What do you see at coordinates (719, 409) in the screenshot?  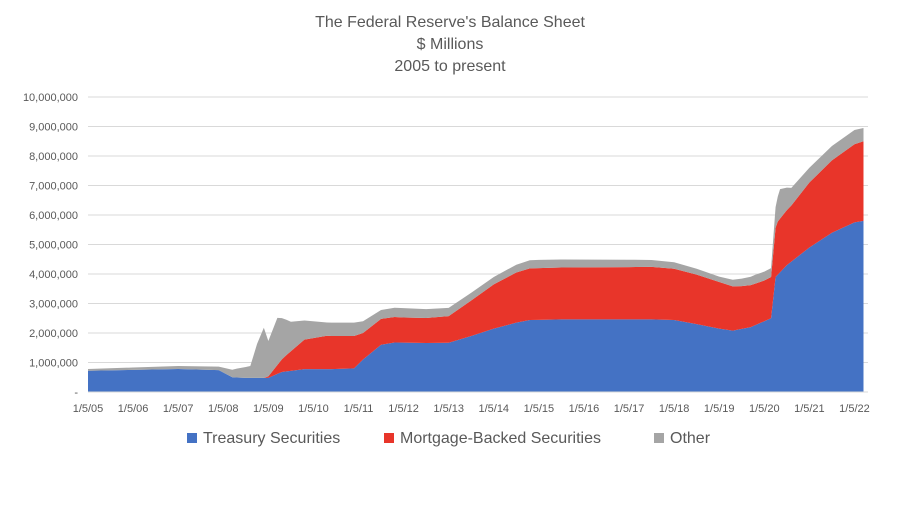 I see `x-tick-label: 1/5/19` at bounding box center [719, 409].